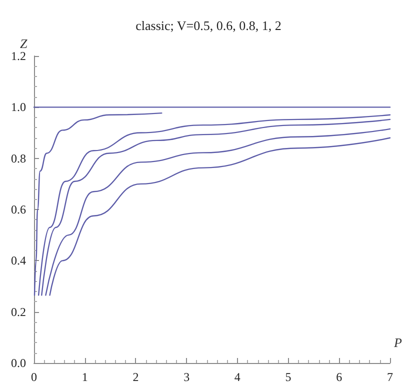 The width and height of the screenshot is (417, 391). Describe the element at coordinates (85, 377) in the screenshot. I see `x-tick-label: 1` at that location.